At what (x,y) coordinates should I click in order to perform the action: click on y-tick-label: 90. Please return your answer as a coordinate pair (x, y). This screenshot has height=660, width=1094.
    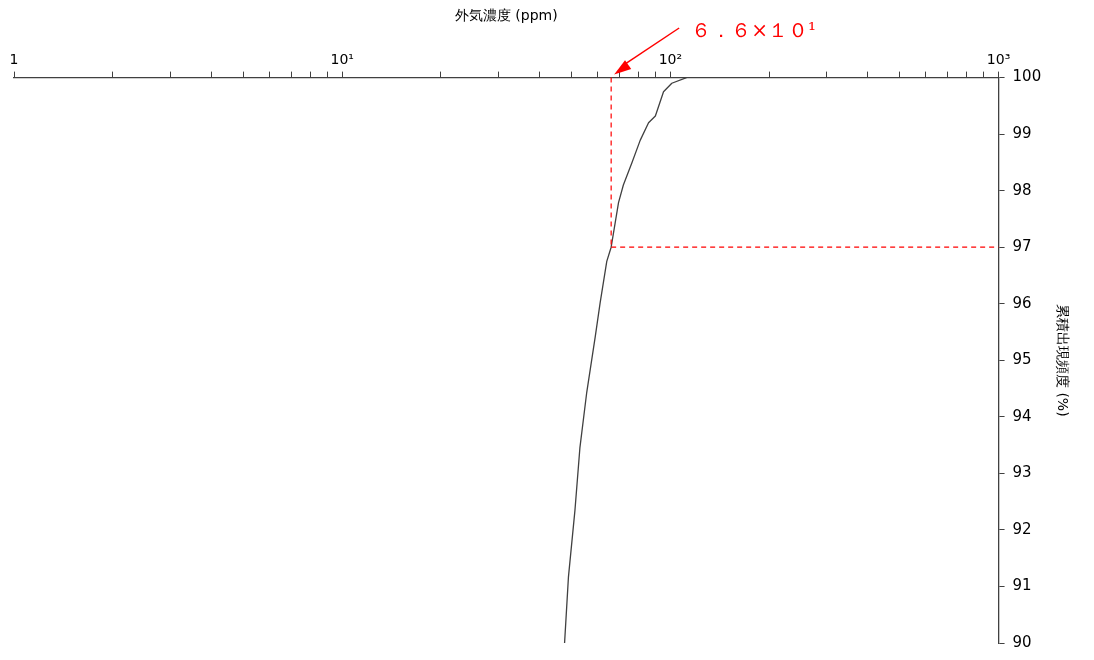
    Looking at the image, I should click on (1022, 641).